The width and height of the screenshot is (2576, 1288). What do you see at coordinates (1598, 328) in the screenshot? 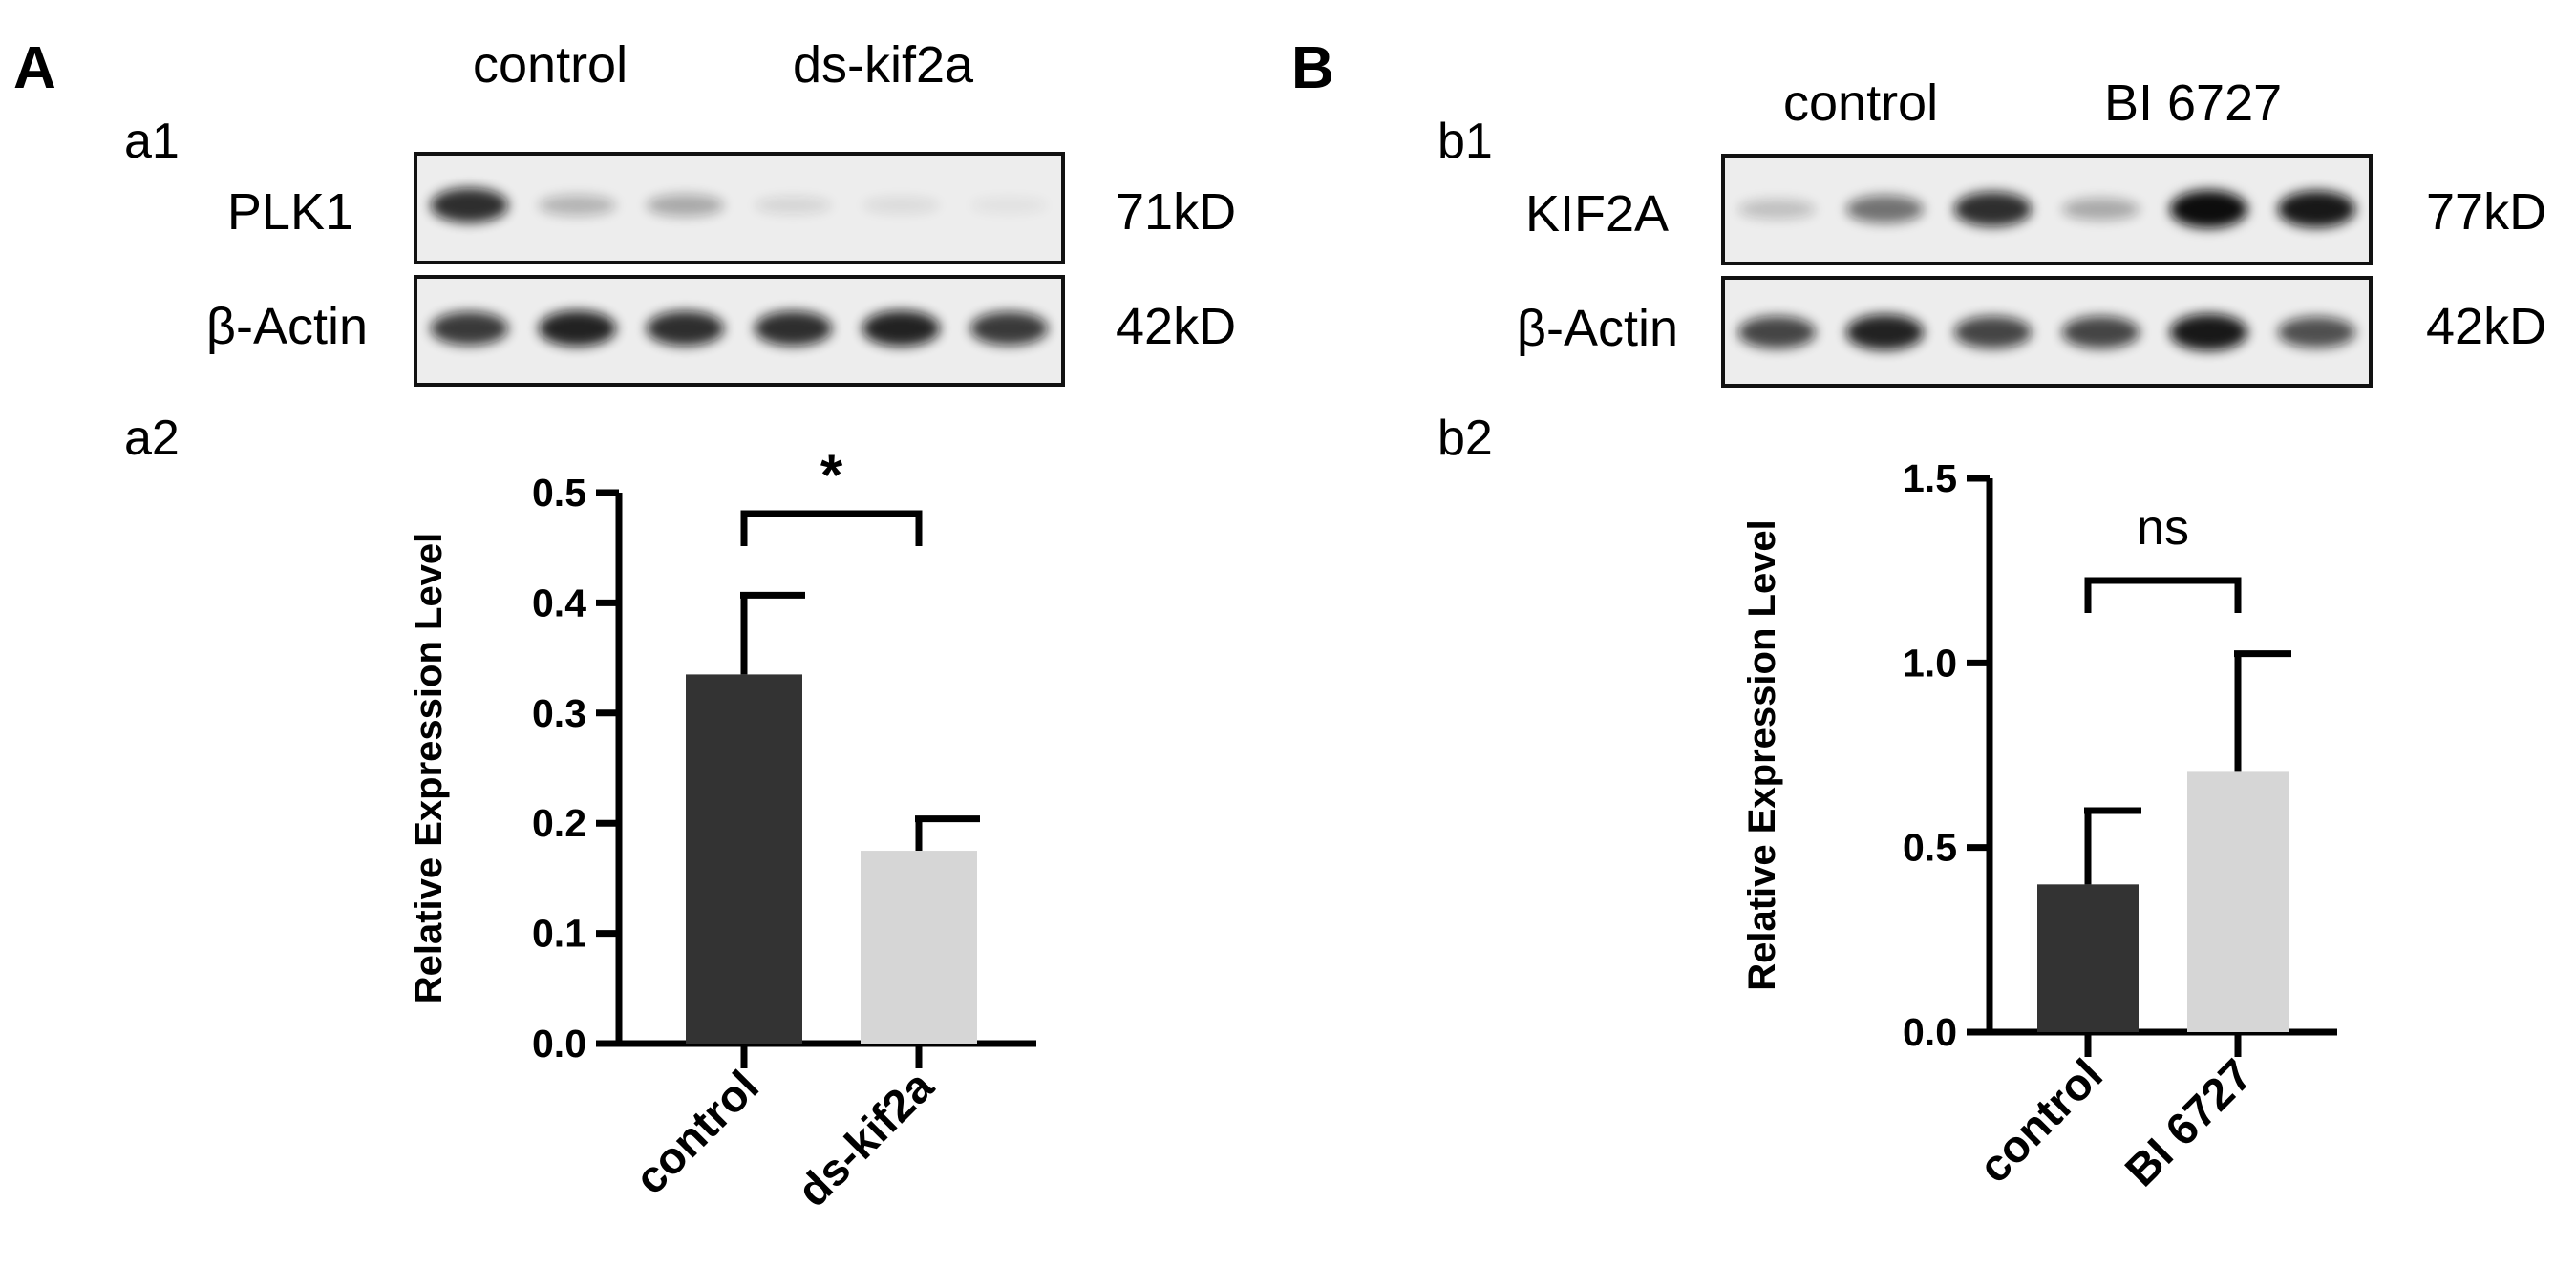
I see `blot-b-row-actin-label: β-Actin` at bounding box center [1598, 328].